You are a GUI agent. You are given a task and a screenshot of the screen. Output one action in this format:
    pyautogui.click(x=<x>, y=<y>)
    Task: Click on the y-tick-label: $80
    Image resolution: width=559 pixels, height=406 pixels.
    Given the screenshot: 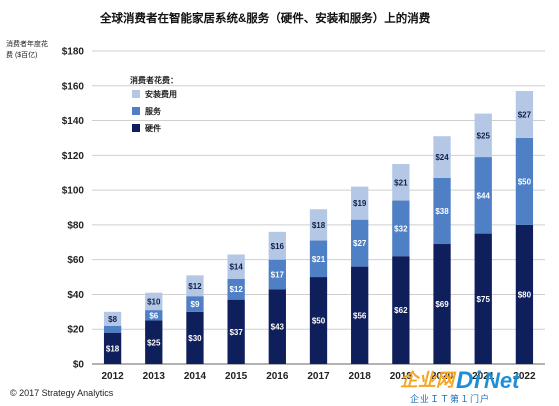 What is the action you would take?
    pyautogui.click(x=75, y=225)
    